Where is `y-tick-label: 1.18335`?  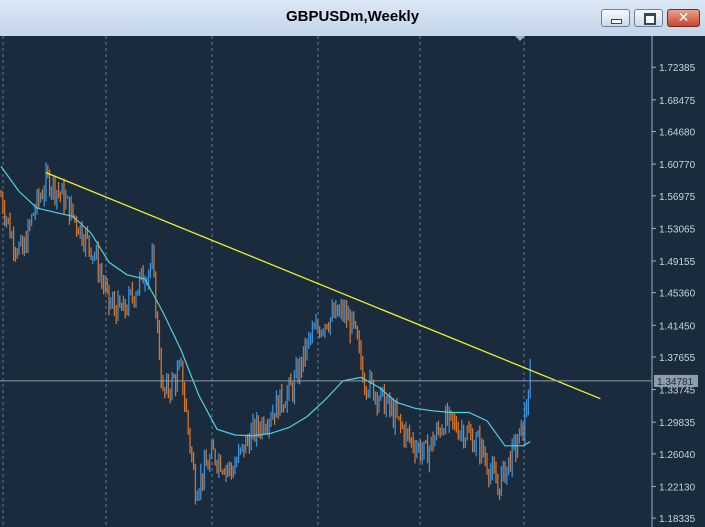 y-tick-label: 1.18335 is located at coordinates (677, 519).